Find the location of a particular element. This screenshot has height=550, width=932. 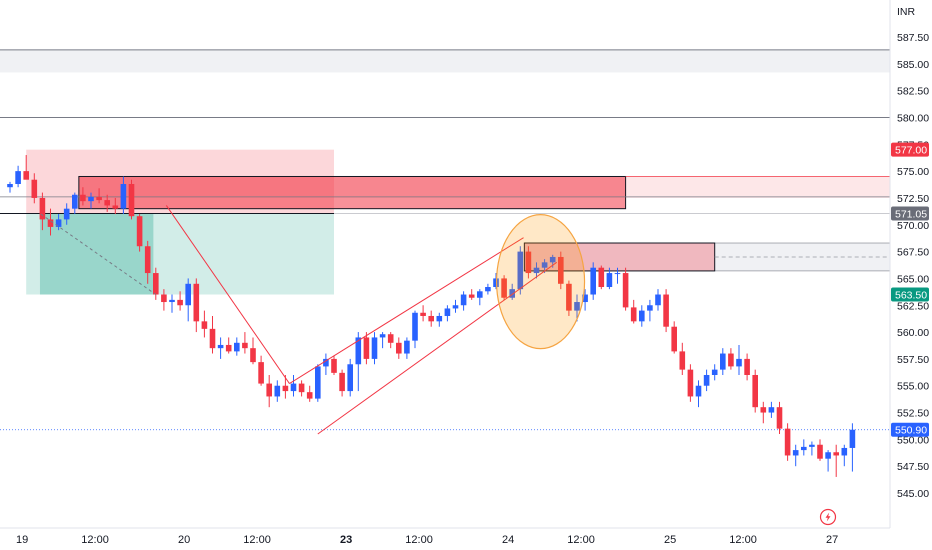

lightning-icon is located at coordinates (828, 517).